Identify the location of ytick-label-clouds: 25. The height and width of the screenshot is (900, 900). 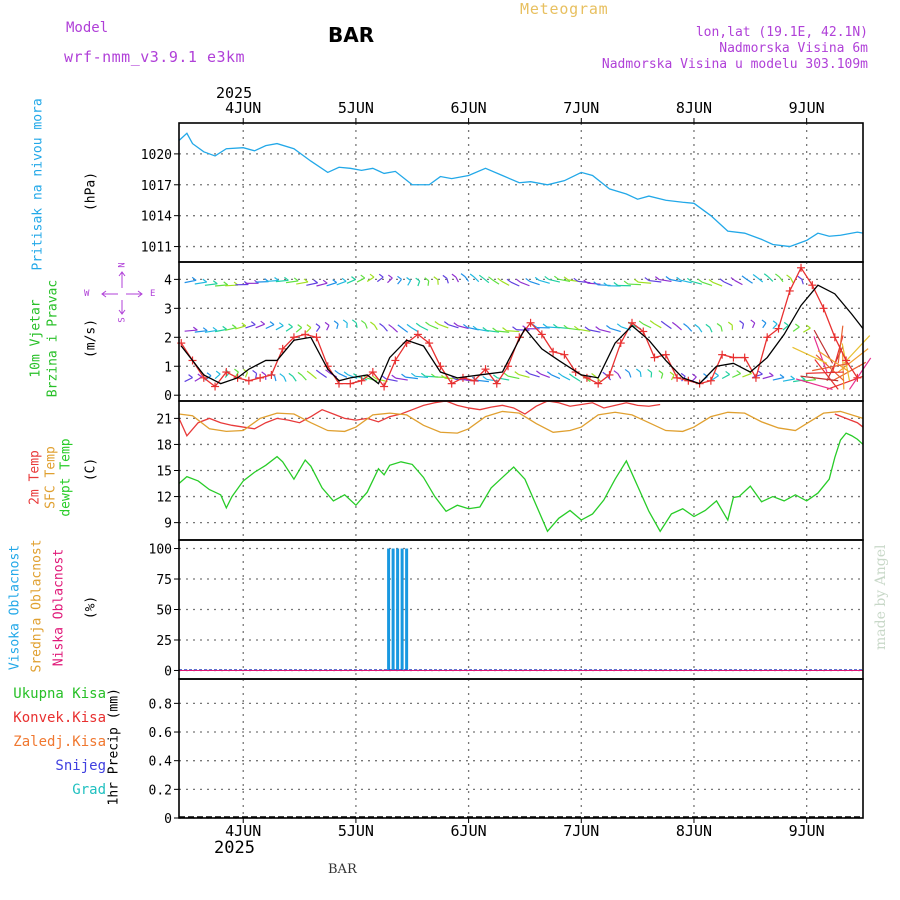
(164, 641).